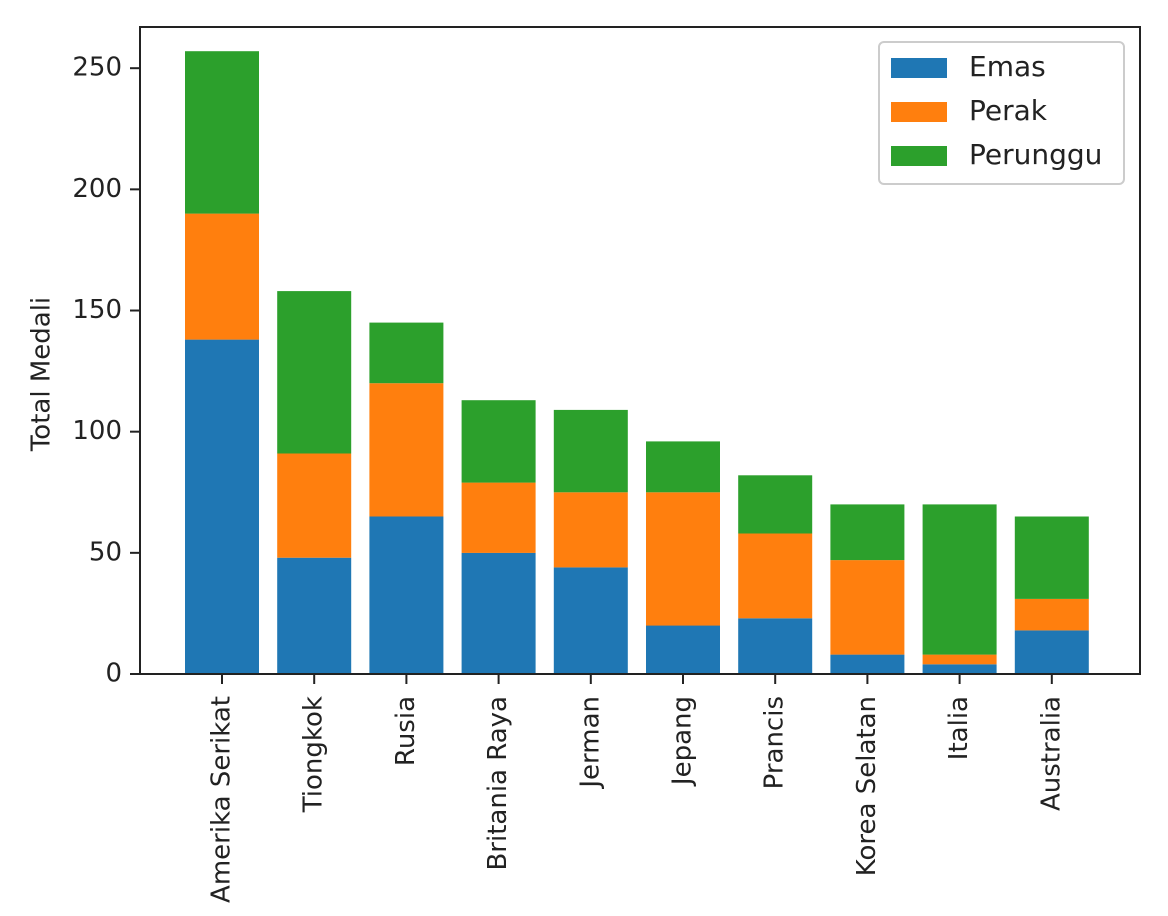  I want to click on legend-label-emas: Emas, so click(1007, 66).